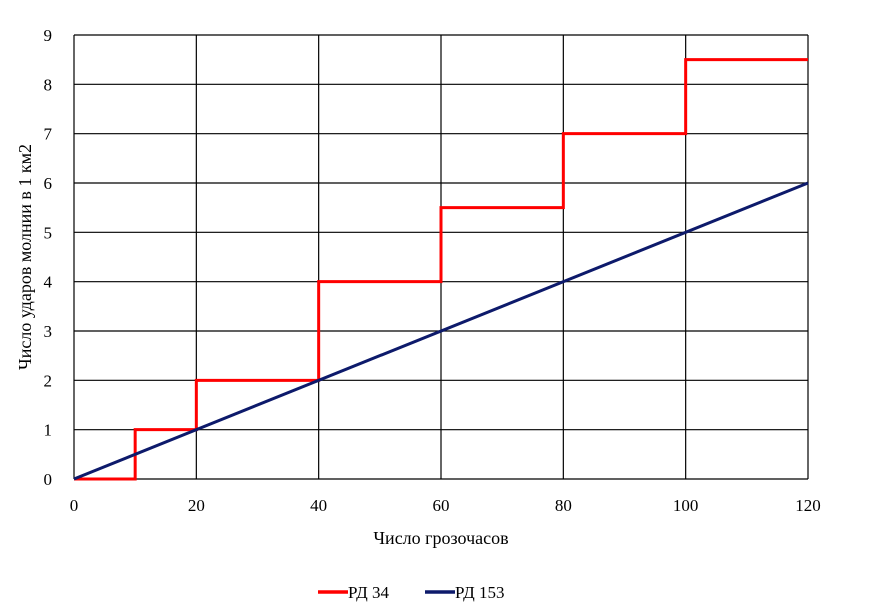 This screenshot has height=613, width=885. I want to click on x-tick-labels: 0 20 40 60 80 100 120, so click(445, 505).